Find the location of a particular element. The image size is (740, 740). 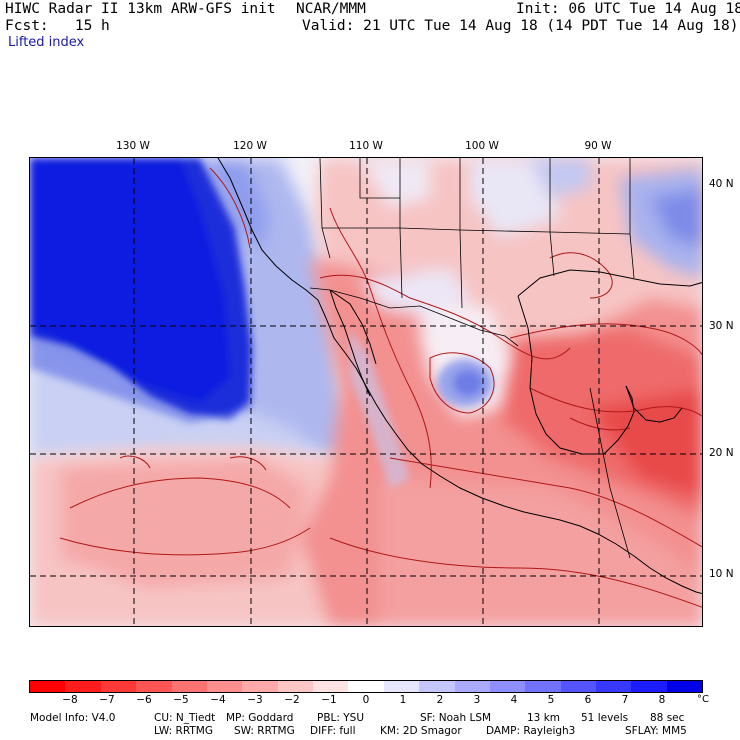

field-name: Lifted index is located at coordinates (46, 42).